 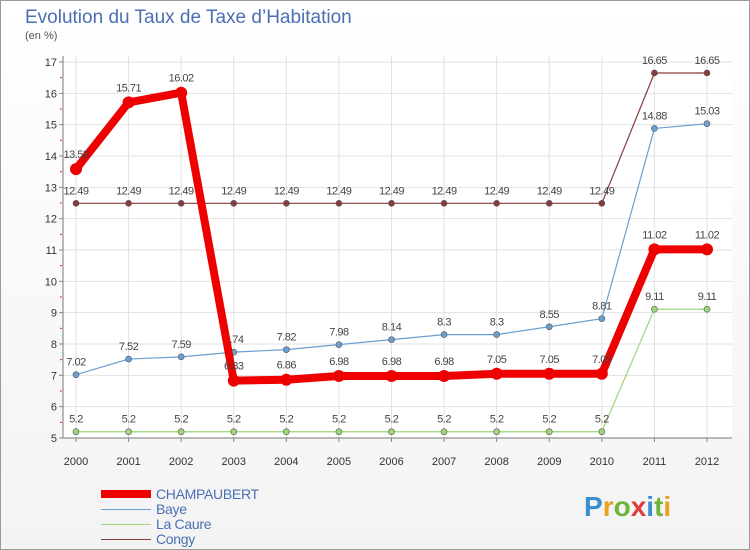 What do you see at coordinates (231, 524) in the screenshot?
I see `legend-item-la-caure: La Caure` at bounding box center [231, 524].